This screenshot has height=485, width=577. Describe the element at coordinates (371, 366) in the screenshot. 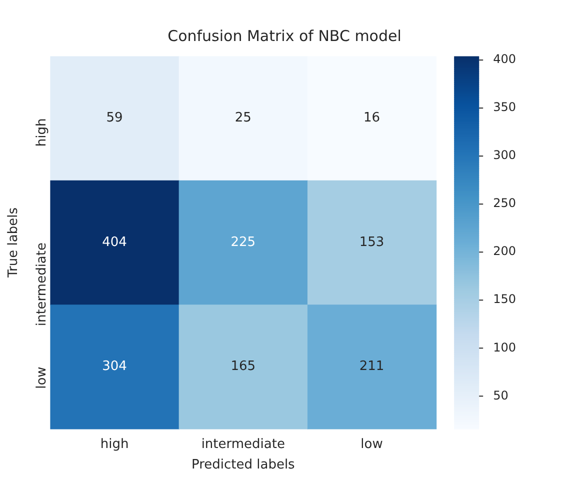

I see `data-label: 211` at that location.